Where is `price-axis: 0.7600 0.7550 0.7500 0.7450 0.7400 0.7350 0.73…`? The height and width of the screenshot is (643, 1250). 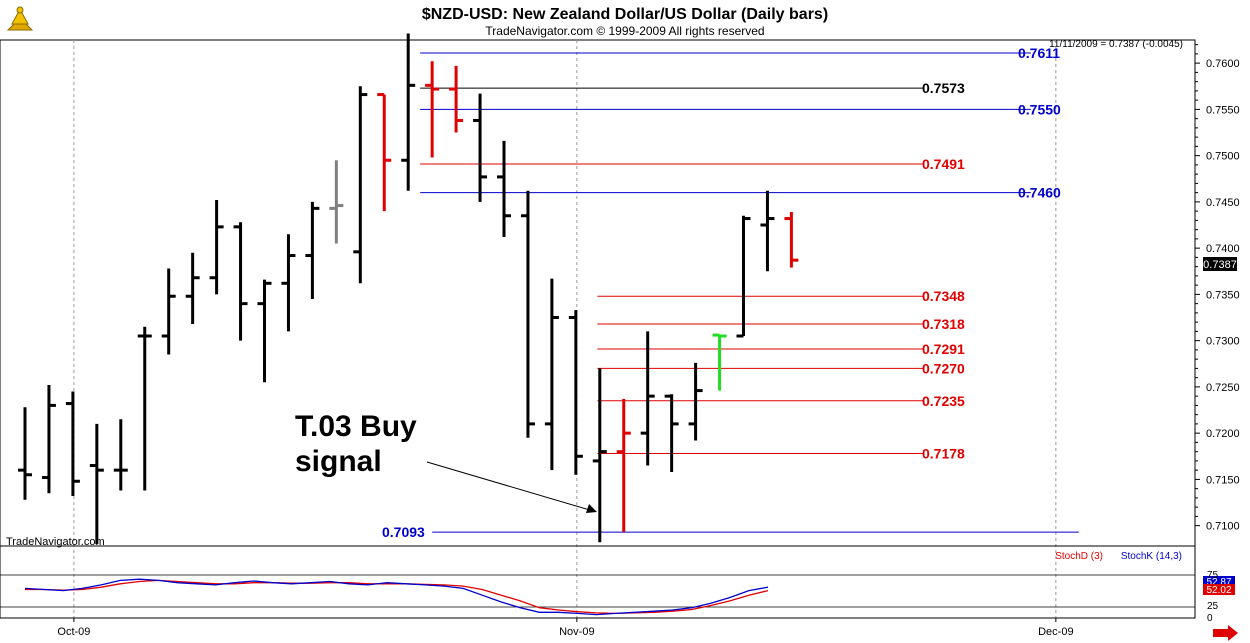 price-axis: 0.7600 0.7550 0.7500 0.7450 0.7400 0.7350 0.73… is located at coordinates (1217, 288).